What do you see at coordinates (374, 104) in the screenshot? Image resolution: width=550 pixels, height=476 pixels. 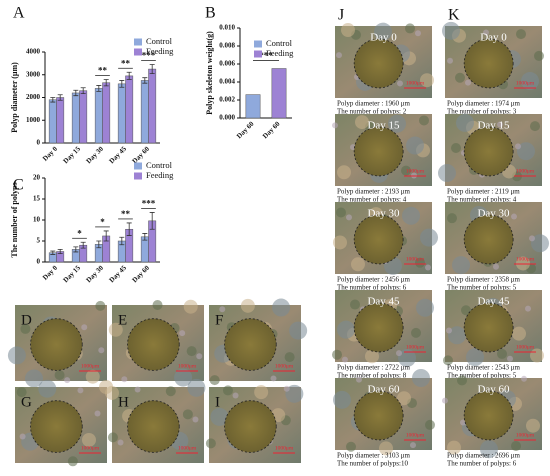 I see `caption-diameter: Polyp diameter : 1960 μm` at bounding box center [374, 104].